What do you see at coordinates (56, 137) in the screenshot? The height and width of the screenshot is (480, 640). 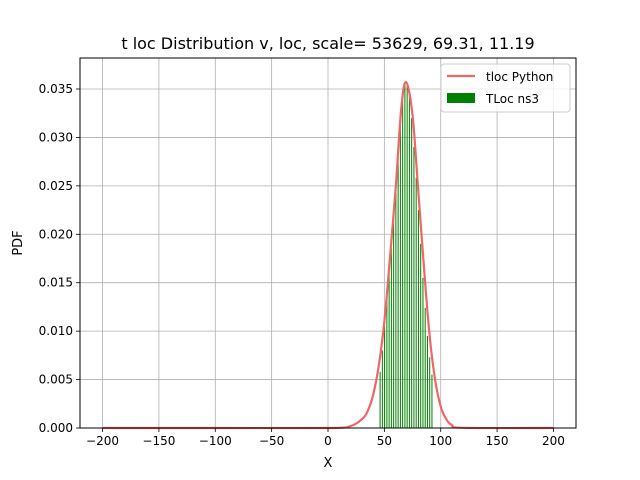 I see `y-tick-label: 0.030` at bounding box center [56, 137].